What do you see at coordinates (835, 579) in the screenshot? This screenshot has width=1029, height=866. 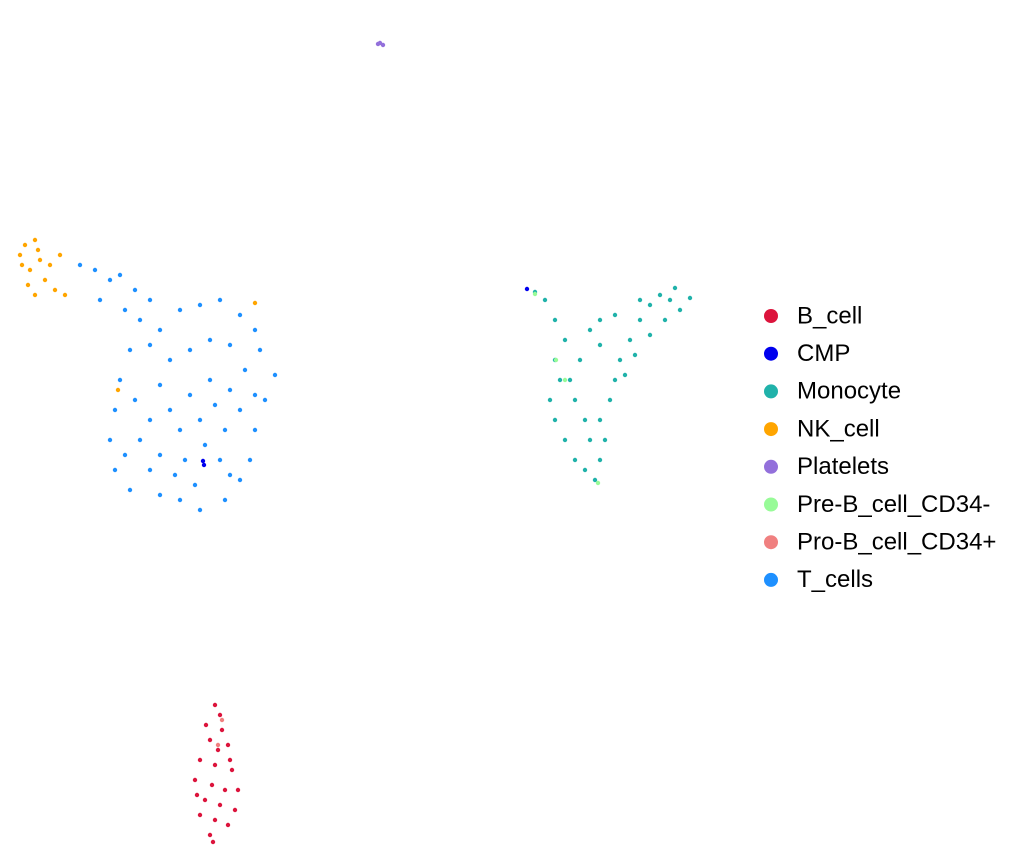 I see `legend-label: T_cells` at bounding box center [835, 579].